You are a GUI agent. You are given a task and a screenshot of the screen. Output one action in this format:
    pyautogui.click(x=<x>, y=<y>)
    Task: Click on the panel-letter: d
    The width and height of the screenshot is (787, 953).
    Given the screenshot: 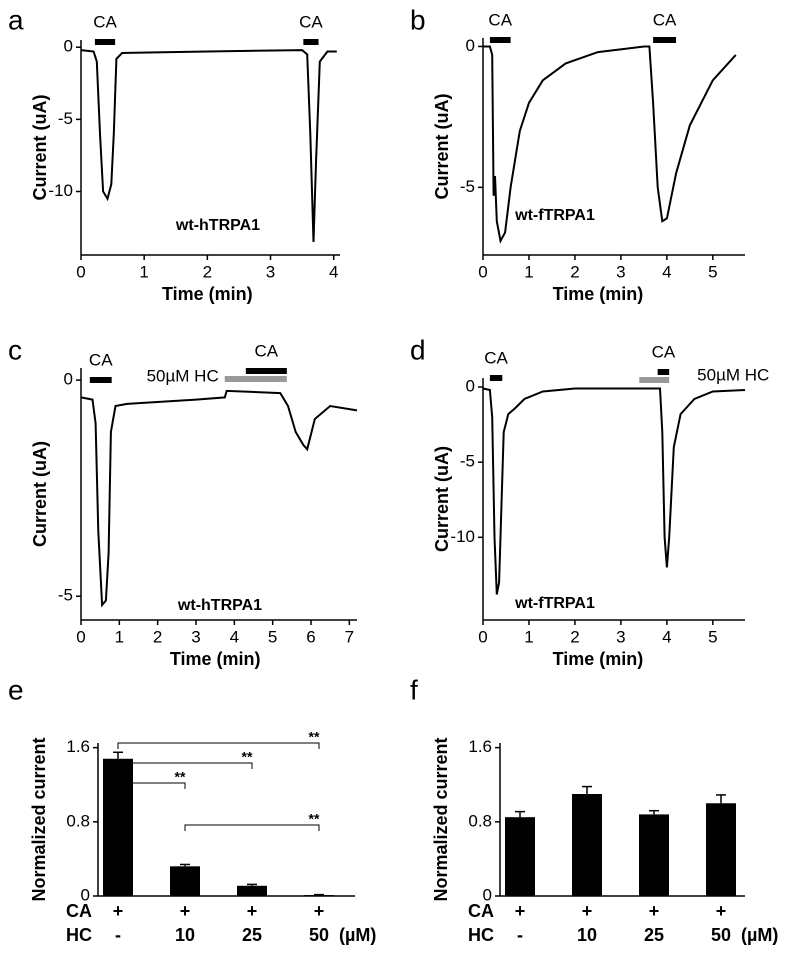 What is the action you would take?
    pyautogui.click(x=418, y=349)
    